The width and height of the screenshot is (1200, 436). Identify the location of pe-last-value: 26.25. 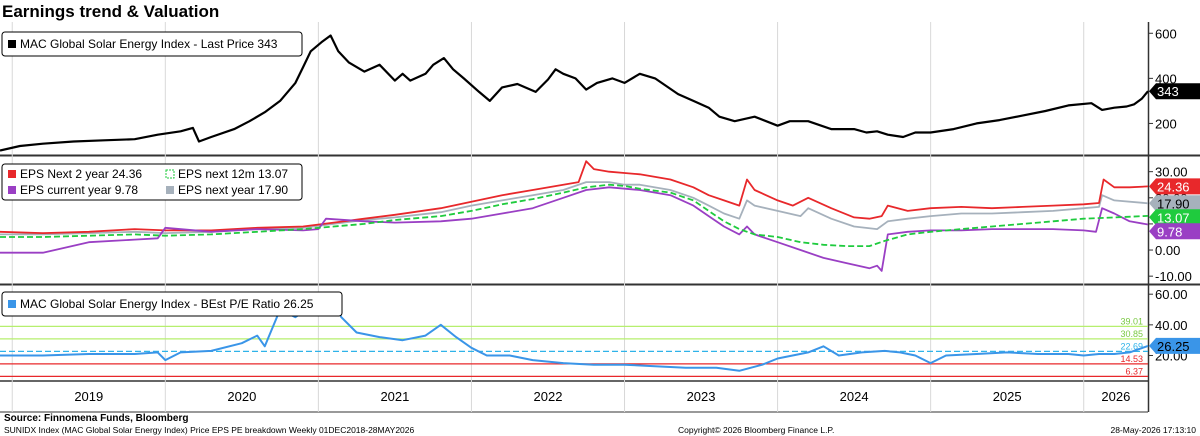
(1174, 345).